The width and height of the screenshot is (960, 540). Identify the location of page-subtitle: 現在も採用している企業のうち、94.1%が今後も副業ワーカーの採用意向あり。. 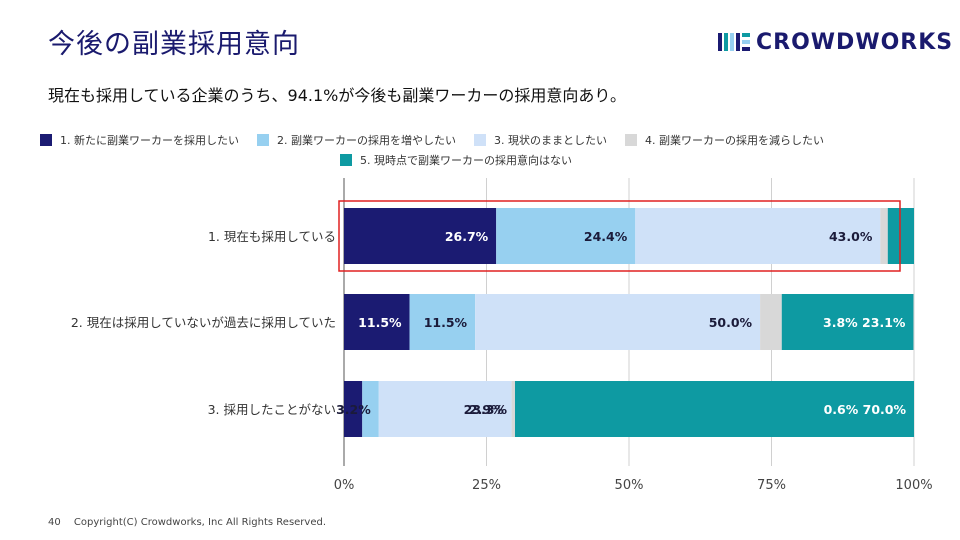
(337, 95).